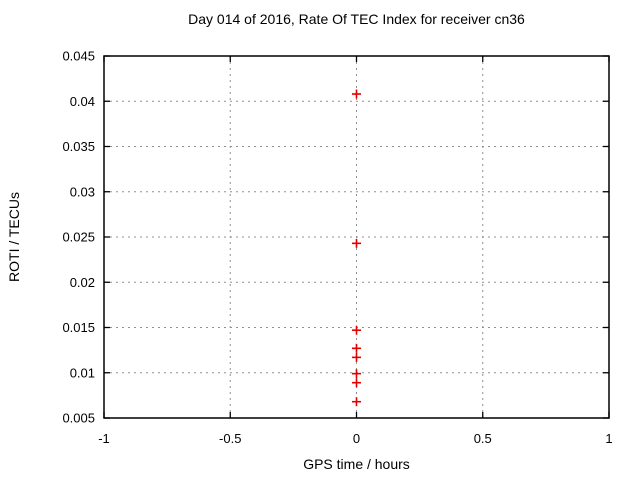 This screenshot has height=480, width=640. Describe the element at coordinates (230, 438) in the screenshot. I see `x-tick-label: -0.5` at that location.